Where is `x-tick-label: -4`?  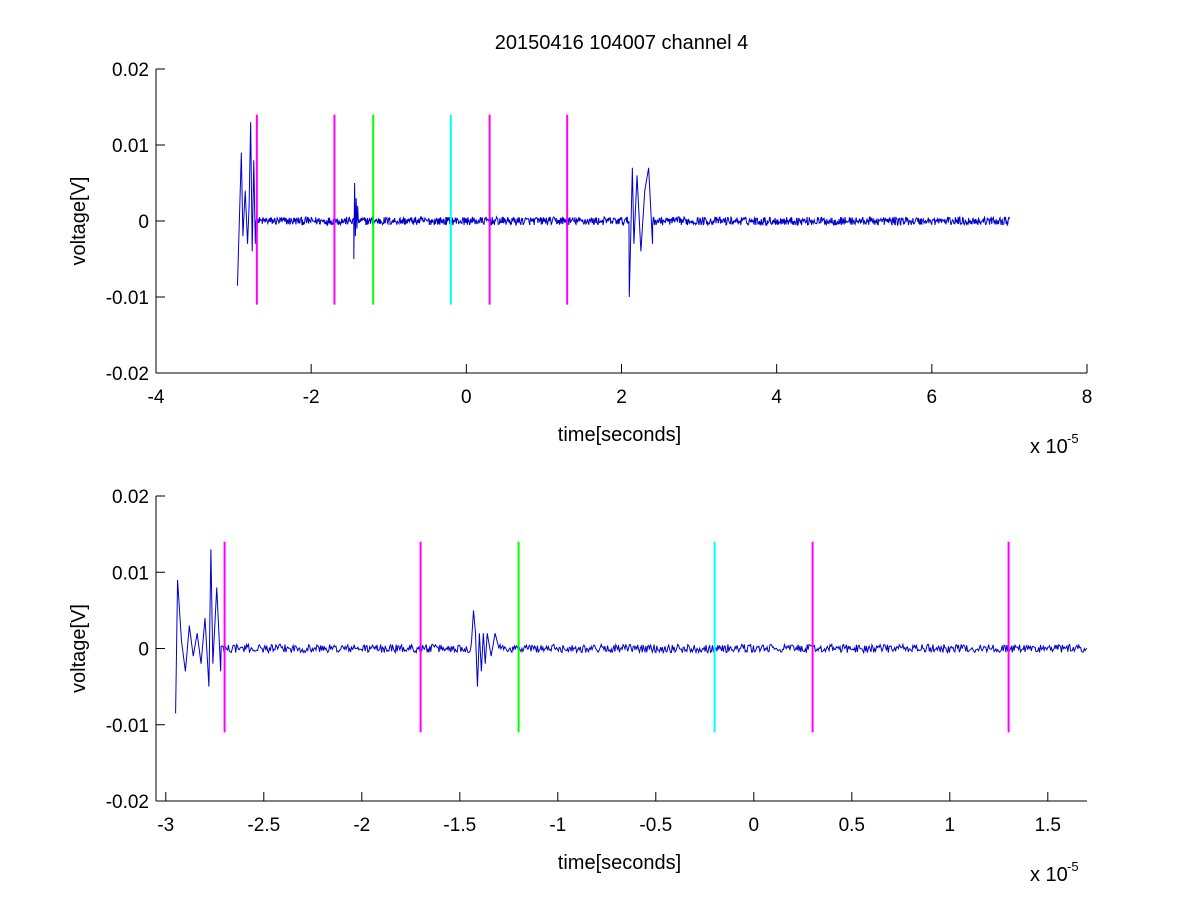
x-tick-label: -4 is located at coordinates (156, 397).